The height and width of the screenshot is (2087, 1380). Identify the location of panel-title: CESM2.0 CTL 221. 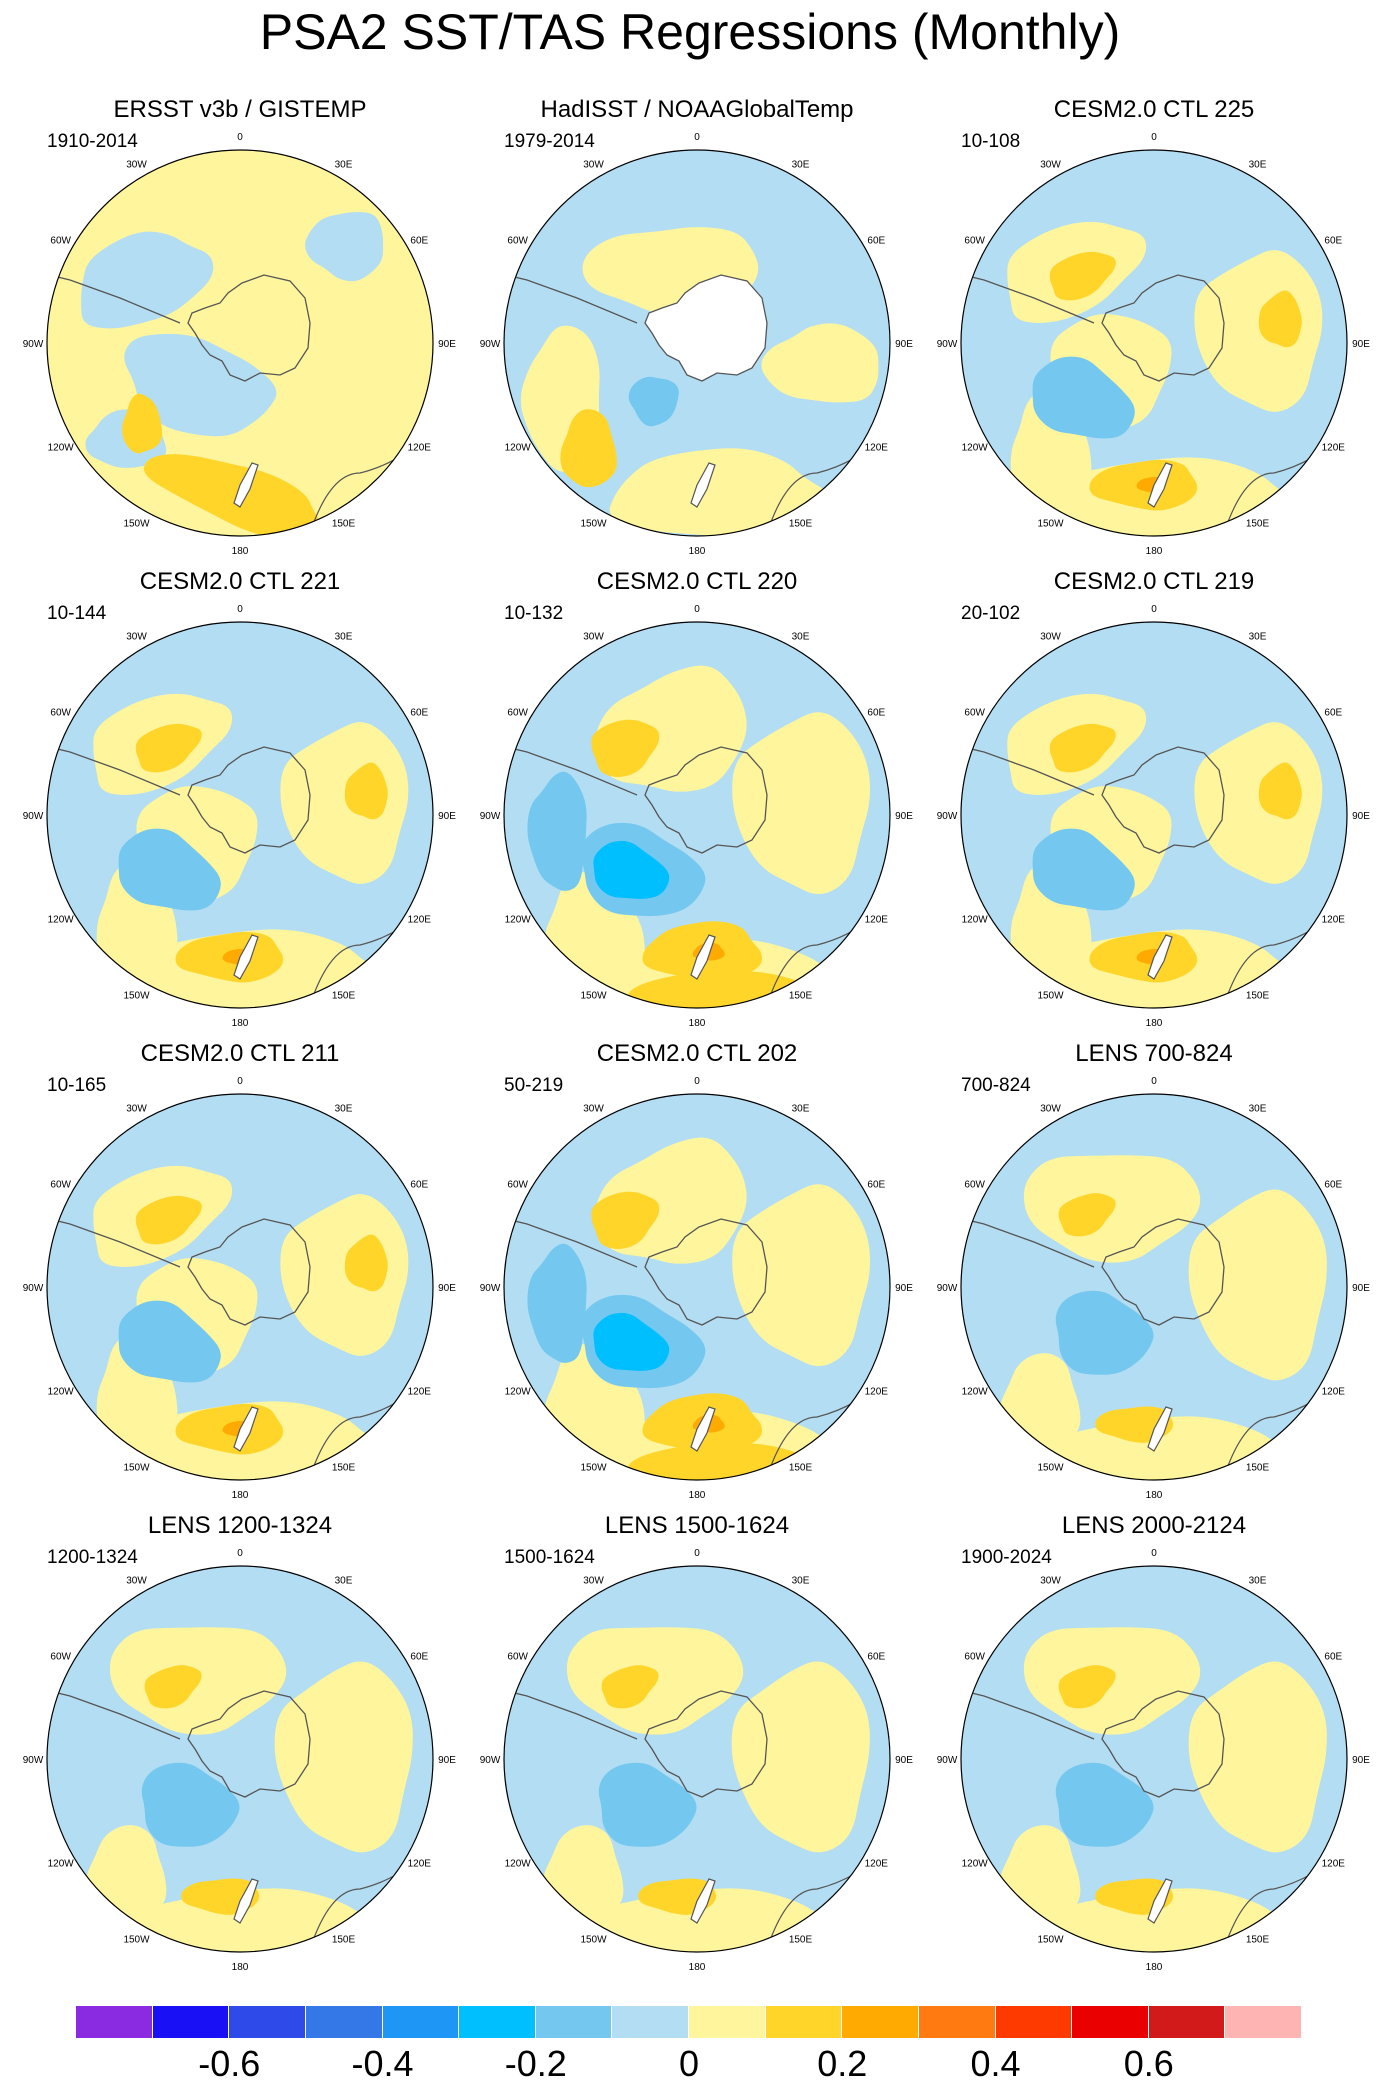
(240, 581).